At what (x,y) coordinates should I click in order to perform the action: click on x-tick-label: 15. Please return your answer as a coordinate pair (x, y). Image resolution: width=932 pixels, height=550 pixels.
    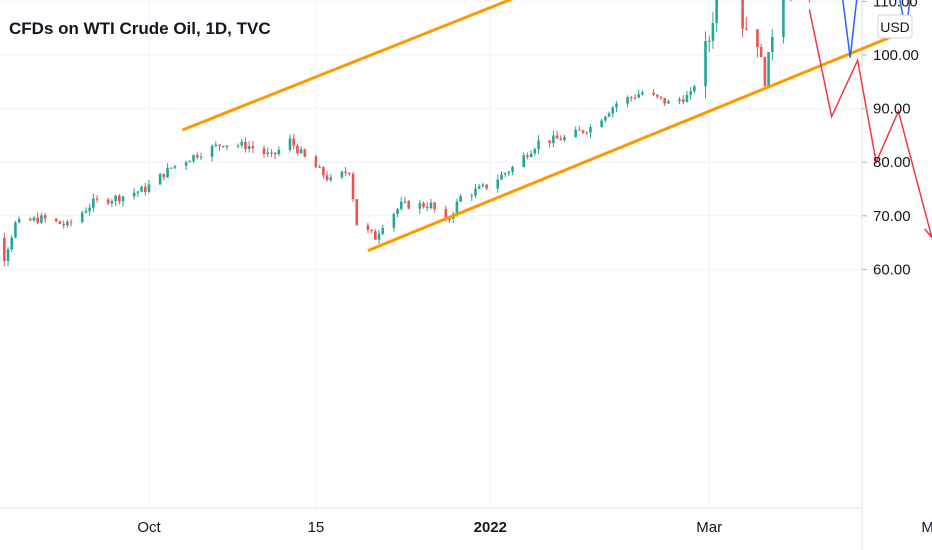
    Looking at the image, I should click on (316, 527).